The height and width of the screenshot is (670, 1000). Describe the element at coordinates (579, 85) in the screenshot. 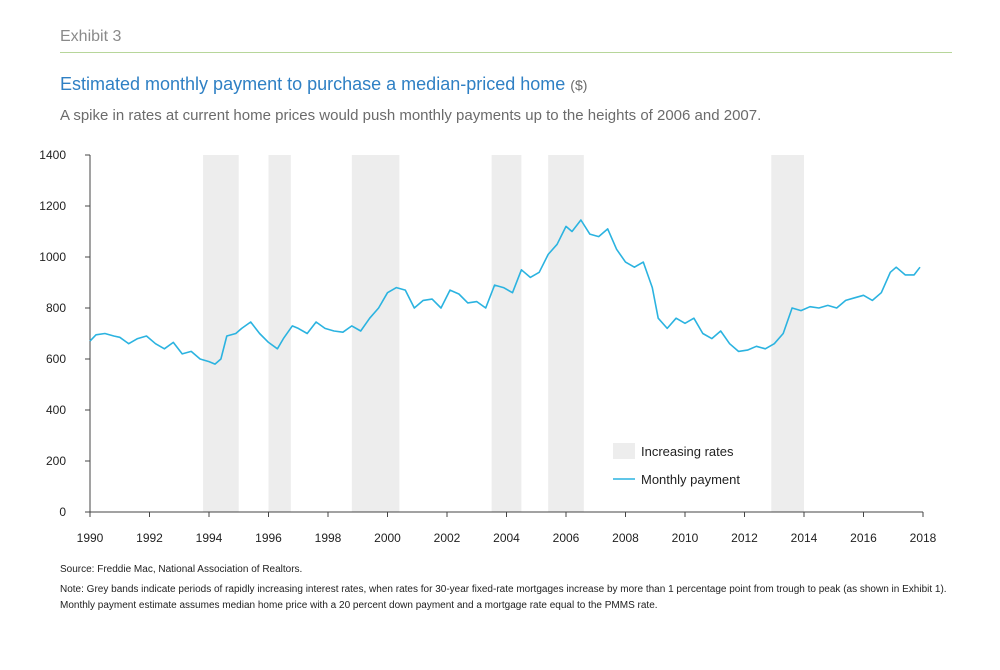

I see `chart-title-unit: ($)` at that location.